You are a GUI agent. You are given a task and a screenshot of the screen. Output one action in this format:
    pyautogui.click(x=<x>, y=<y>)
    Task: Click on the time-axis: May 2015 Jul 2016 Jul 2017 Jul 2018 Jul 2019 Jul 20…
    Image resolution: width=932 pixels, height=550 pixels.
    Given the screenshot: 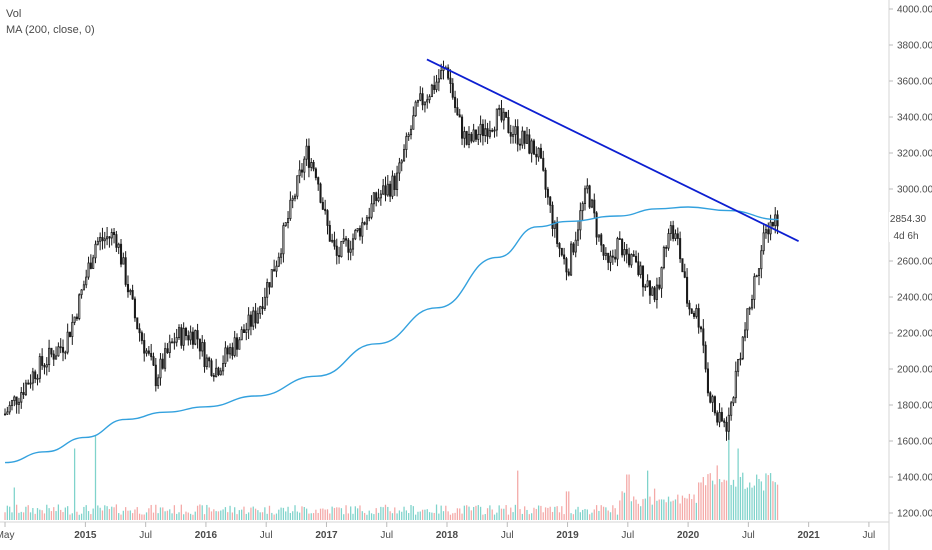 What is the action you would take?
    pyautogui.click(x=437, y=531)
    